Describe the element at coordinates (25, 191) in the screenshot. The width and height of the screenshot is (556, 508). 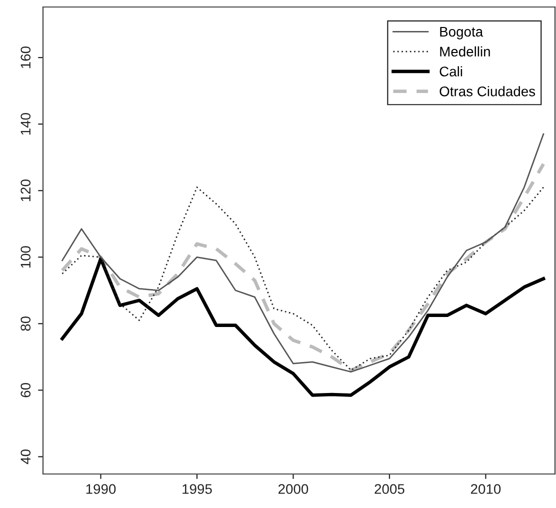
I see `y-tick-label: 120` at that location.